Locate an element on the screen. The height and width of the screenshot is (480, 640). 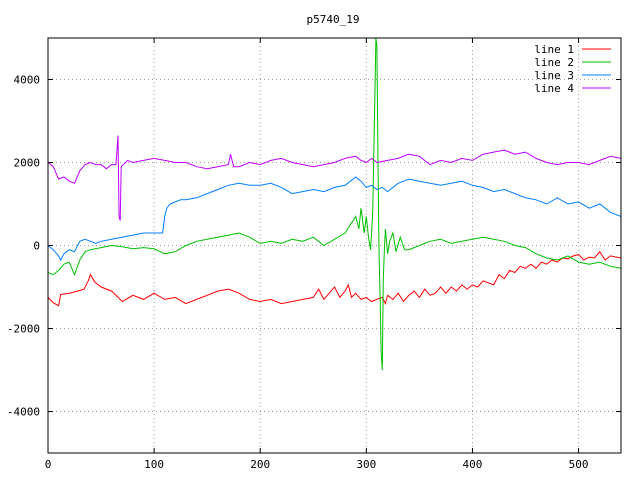
x-tick-label: 300 is located at coordinates (366, 464).